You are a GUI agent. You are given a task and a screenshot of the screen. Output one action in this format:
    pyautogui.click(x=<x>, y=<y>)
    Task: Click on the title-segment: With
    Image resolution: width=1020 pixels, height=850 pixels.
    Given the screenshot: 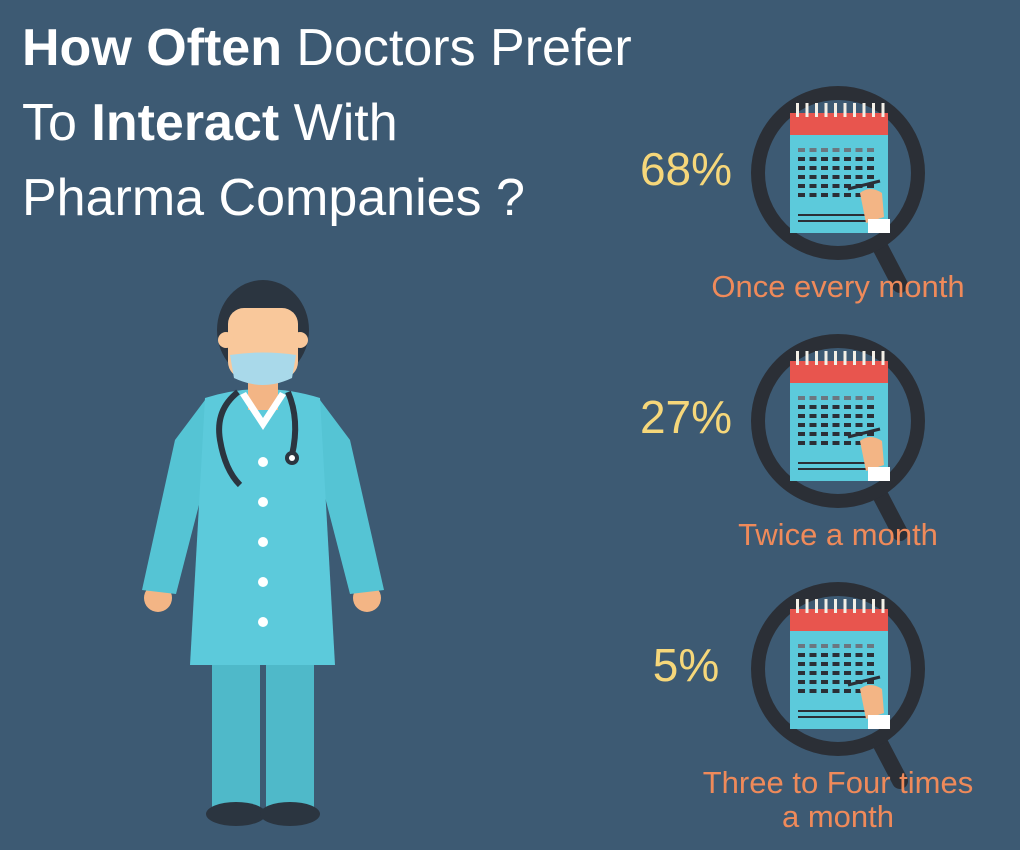 What is the action you would take?
    pyautogui.click(x=338, y=123)
    